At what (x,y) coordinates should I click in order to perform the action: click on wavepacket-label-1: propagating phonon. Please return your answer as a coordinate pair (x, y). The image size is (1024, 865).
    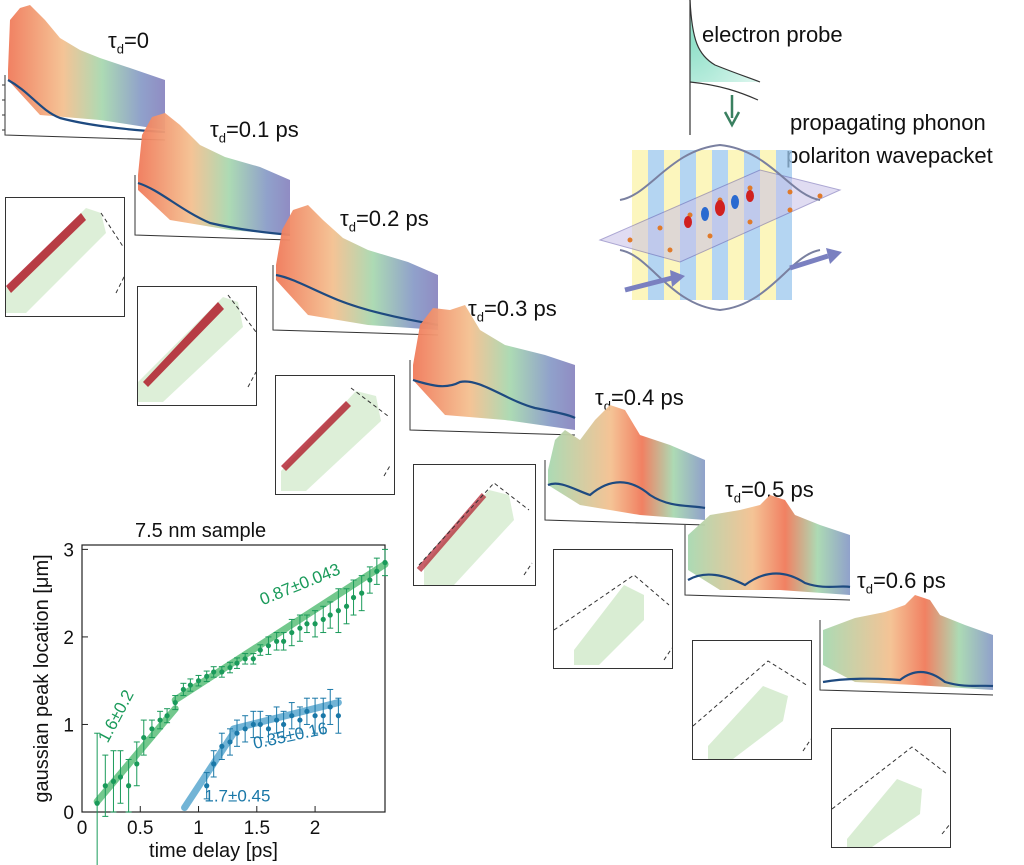
    Looking at the image, I should click on (888, 122).